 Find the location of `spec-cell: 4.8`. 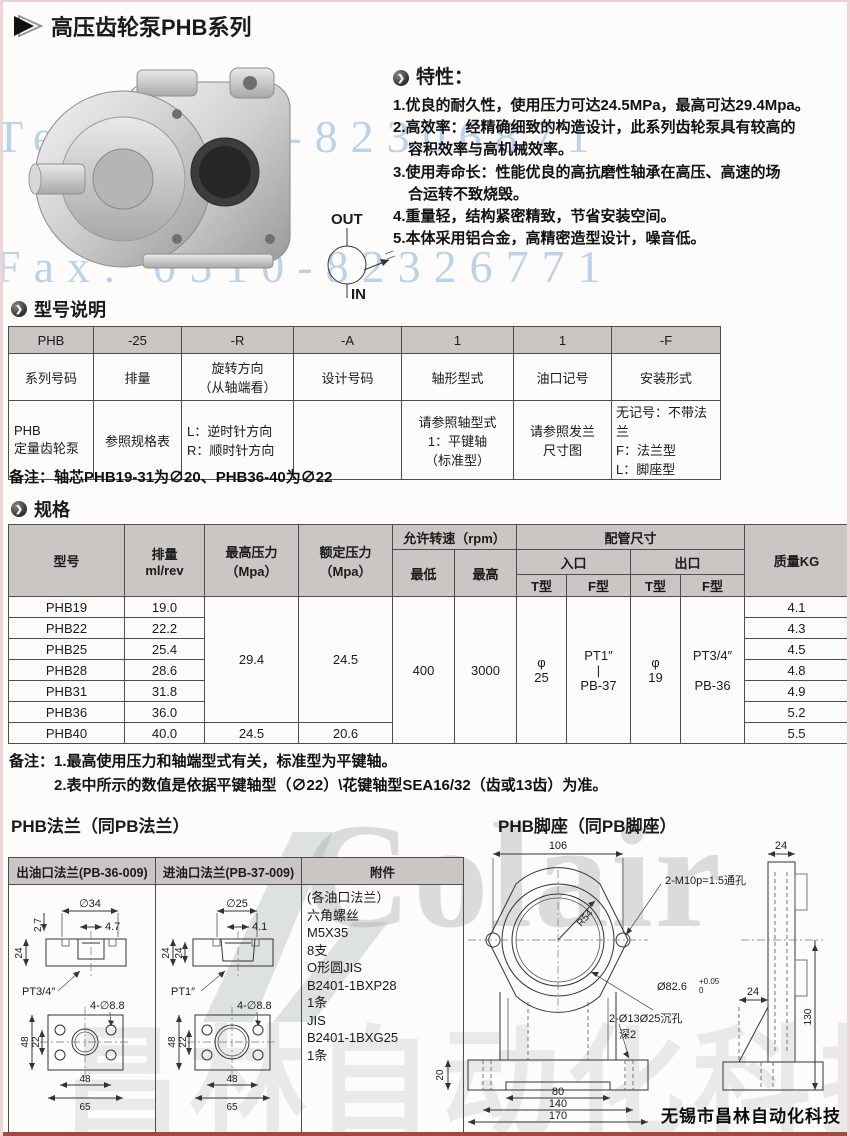

spec-cell: 4.8 is located at coordinates (795, 670).